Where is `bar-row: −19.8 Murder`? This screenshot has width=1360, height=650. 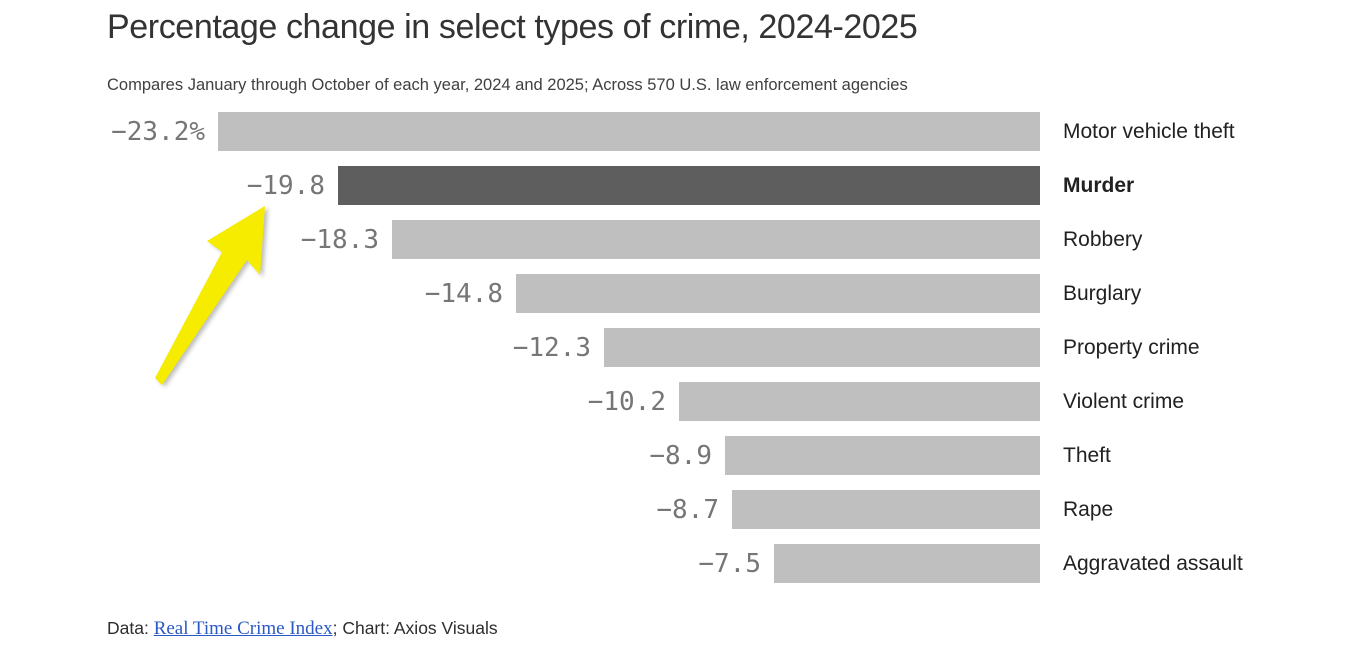
bar-row: −19.8 Murder is located at coordinates (680, 185).